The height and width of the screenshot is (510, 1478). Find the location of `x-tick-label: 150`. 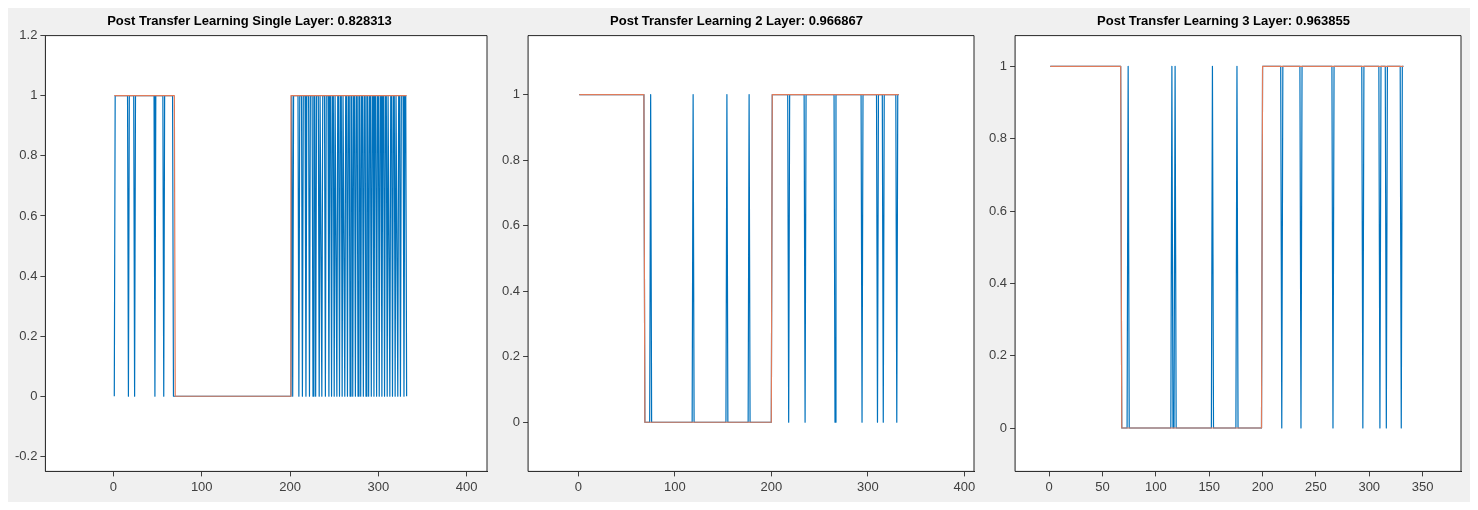

x-tick-label: 150 is located at coordinates (1209, 486).